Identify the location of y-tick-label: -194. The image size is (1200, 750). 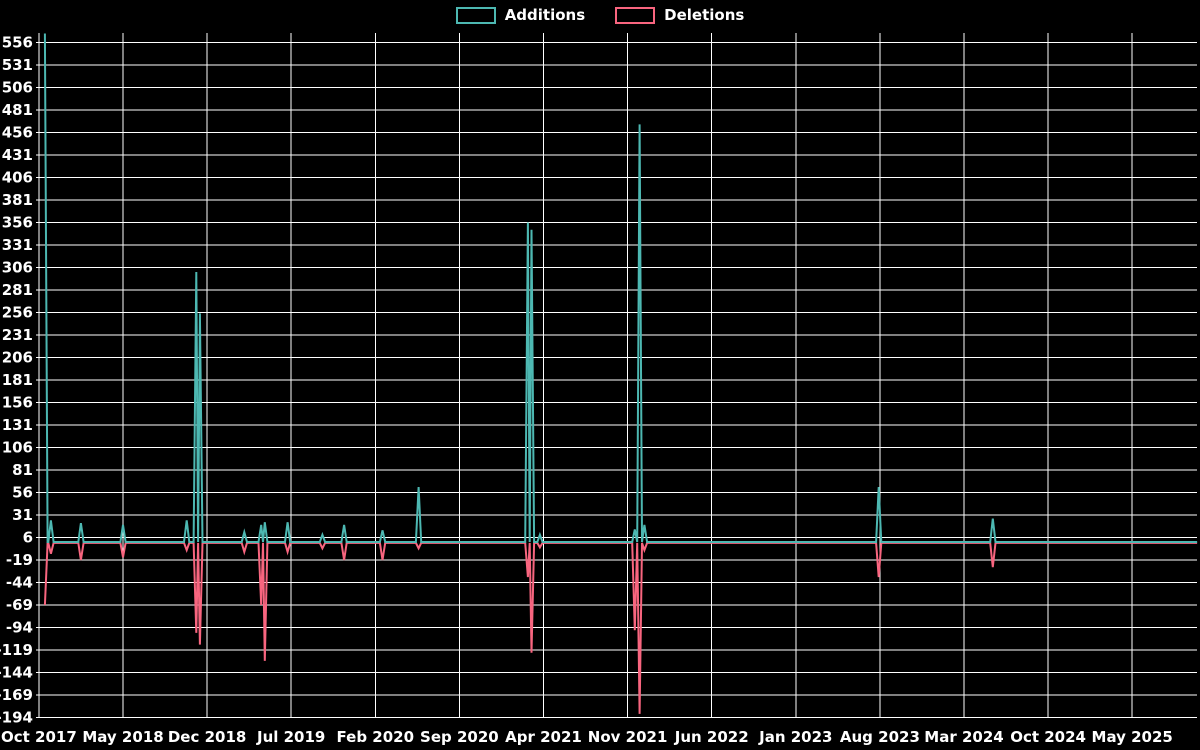
(16, 718).